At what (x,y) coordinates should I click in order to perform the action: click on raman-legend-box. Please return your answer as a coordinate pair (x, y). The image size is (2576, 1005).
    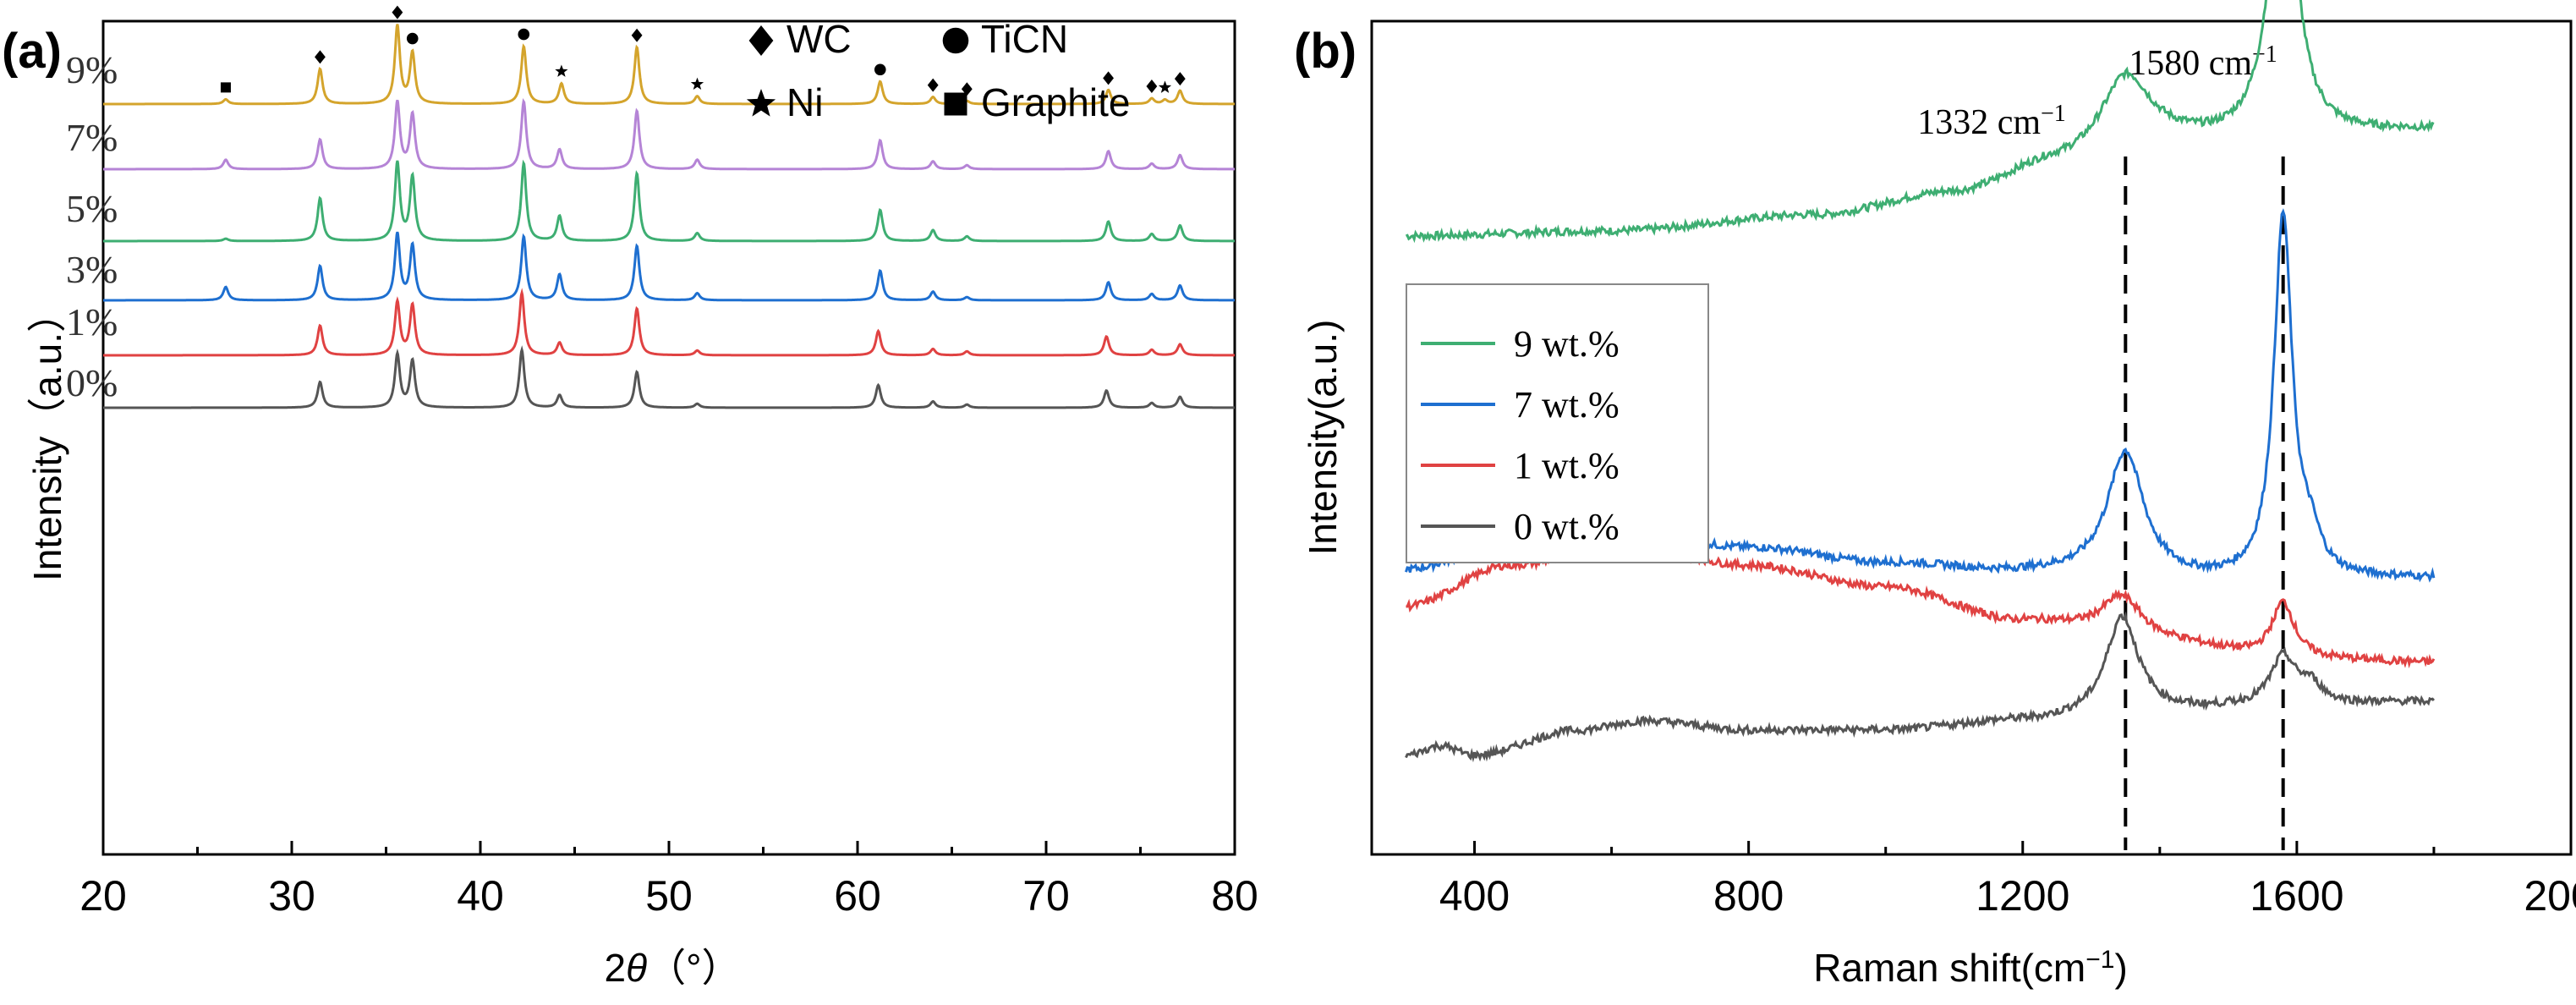
    Looking at the image, I should click on (1557, 423).